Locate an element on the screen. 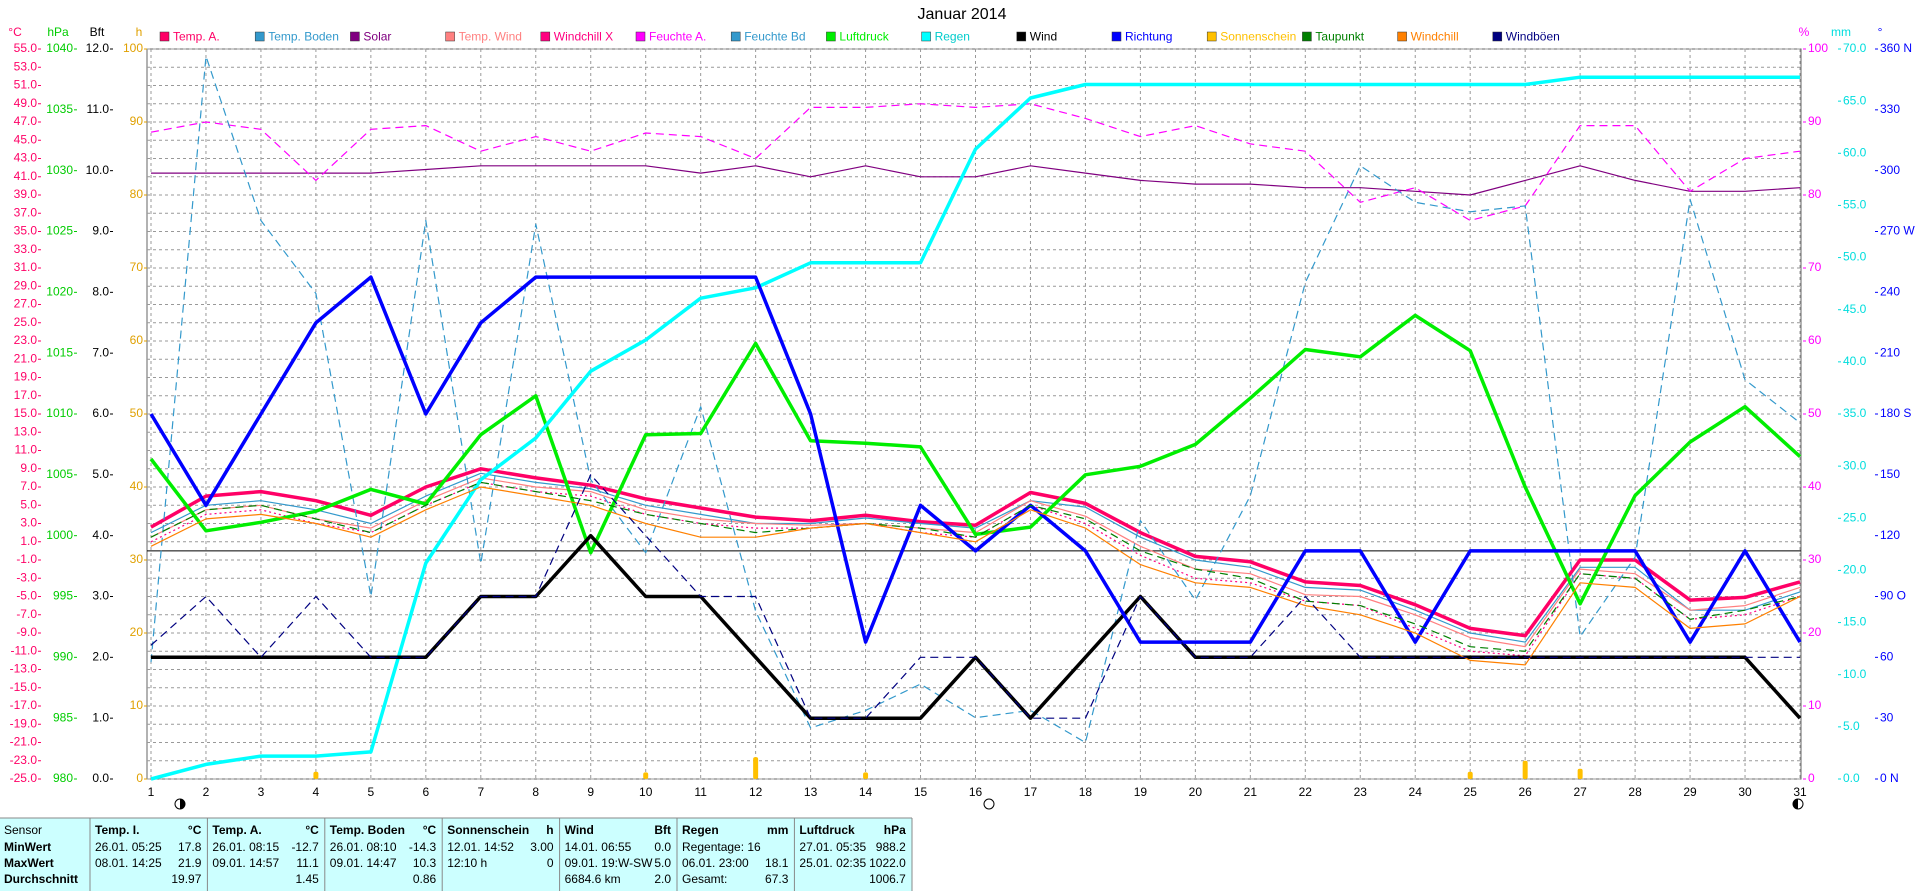 This screenshot has width=1920, height=891. chart-title: Januar 2014 is located at coordinates (962, 14).